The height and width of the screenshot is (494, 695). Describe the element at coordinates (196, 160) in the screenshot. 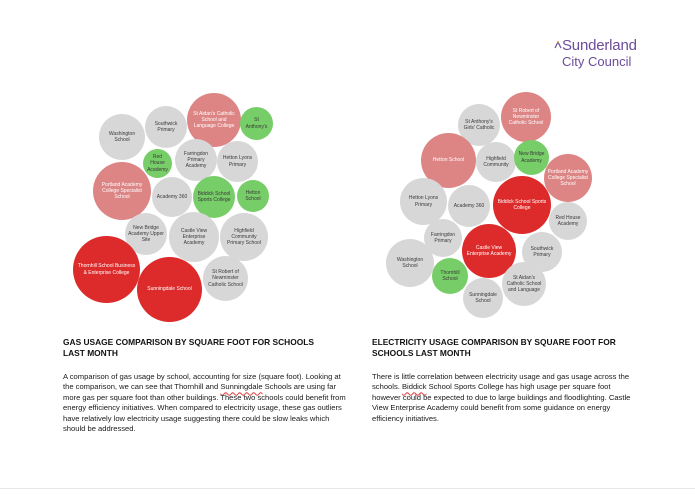

I see `gas-bubble: Farringdon Primary Academy` at that location.